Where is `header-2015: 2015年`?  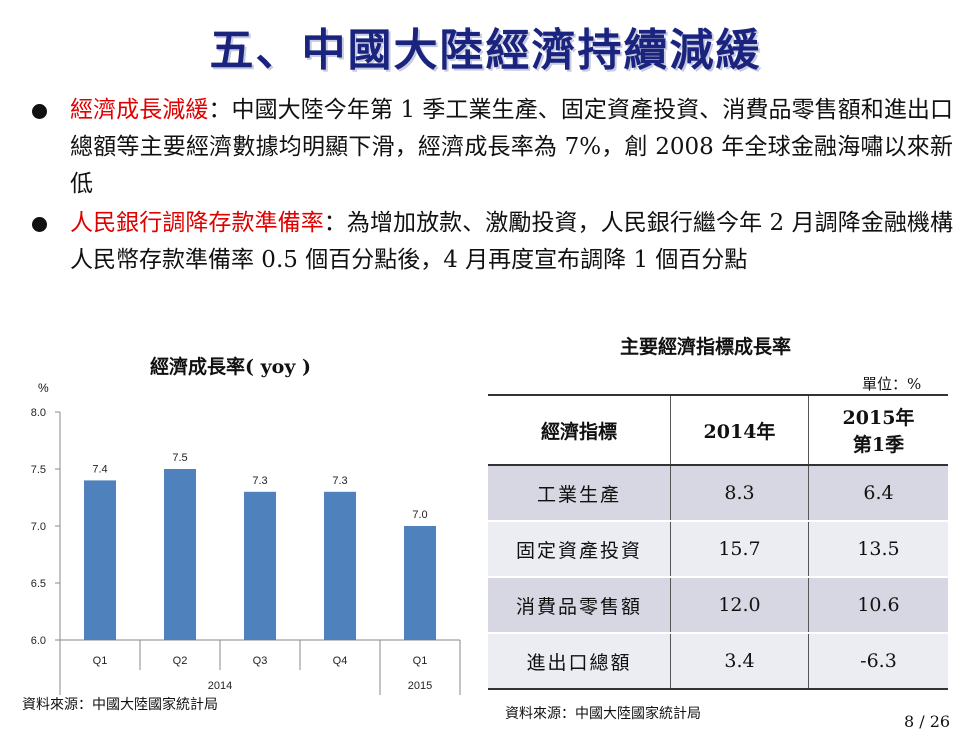 header-2015: 2015年 is located at coordinates (878, 418).